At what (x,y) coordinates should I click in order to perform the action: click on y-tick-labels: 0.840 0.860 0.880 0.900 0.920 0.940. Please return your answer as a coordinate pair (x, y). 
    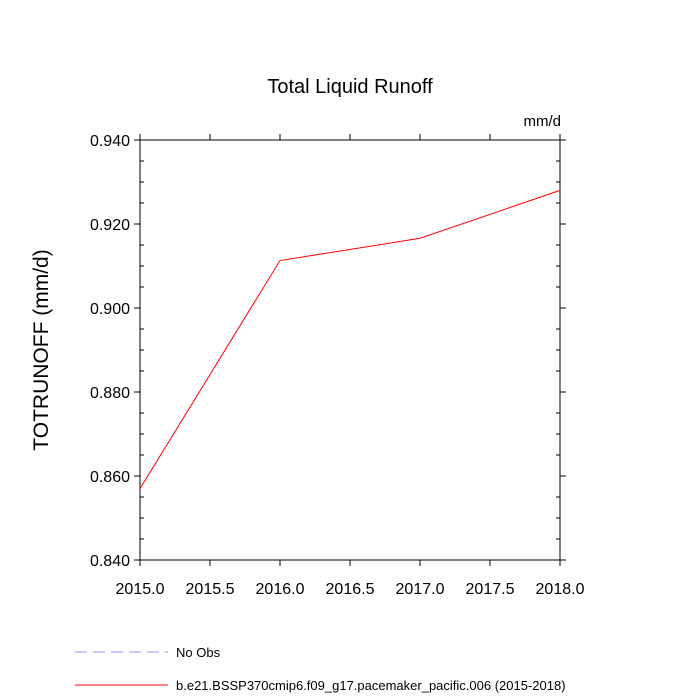
    Looking at the image, I should click on (110, 351).